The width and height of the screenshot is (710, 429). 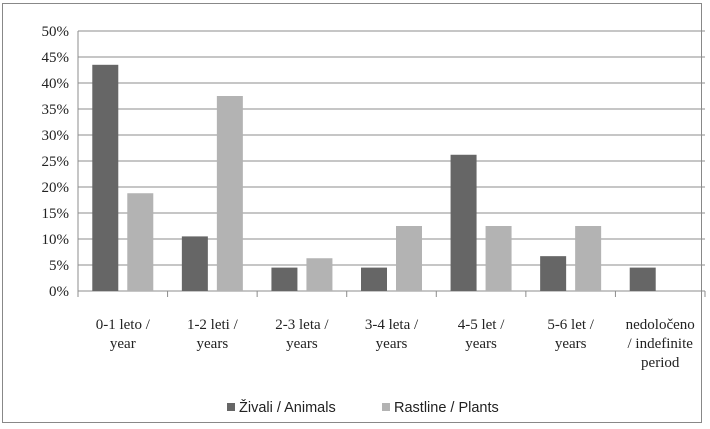 What do you see at coordinates (59, 266) in the screenshot?
I see `y-tick-label: 5%` at bounding box center [59, 266].